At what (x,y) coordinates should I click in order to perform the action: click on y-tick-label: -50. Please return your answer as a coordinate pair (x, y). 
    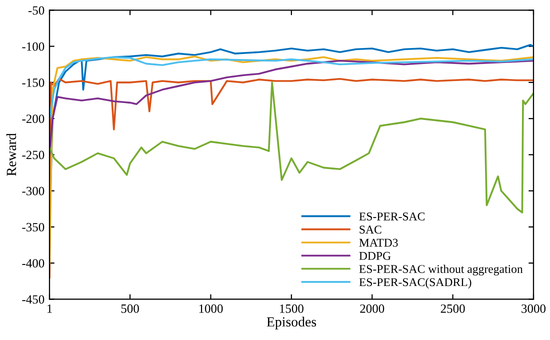
    Looking at the image, I should click on (36, 10).